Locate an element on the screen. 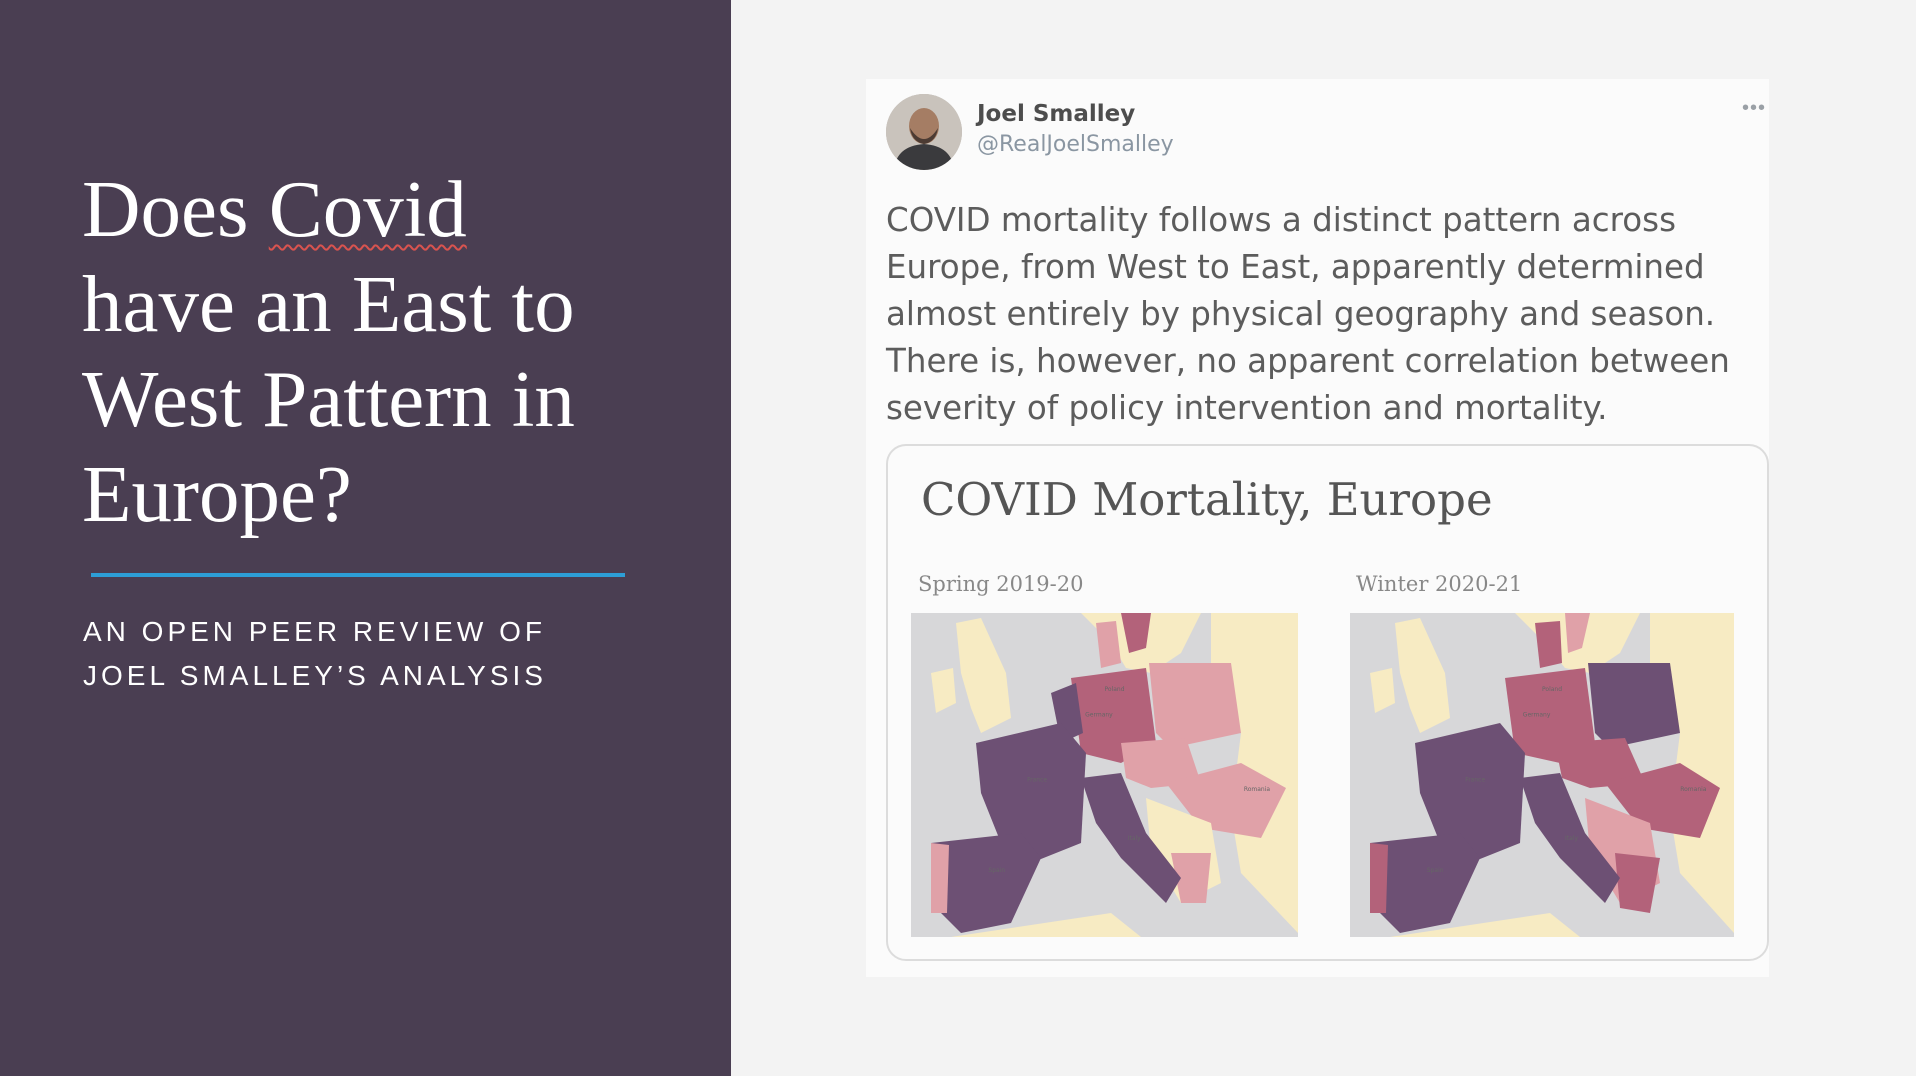  map-spring: Poland Germany France Italy Spain Romania is located at coordinates (1104, 775).